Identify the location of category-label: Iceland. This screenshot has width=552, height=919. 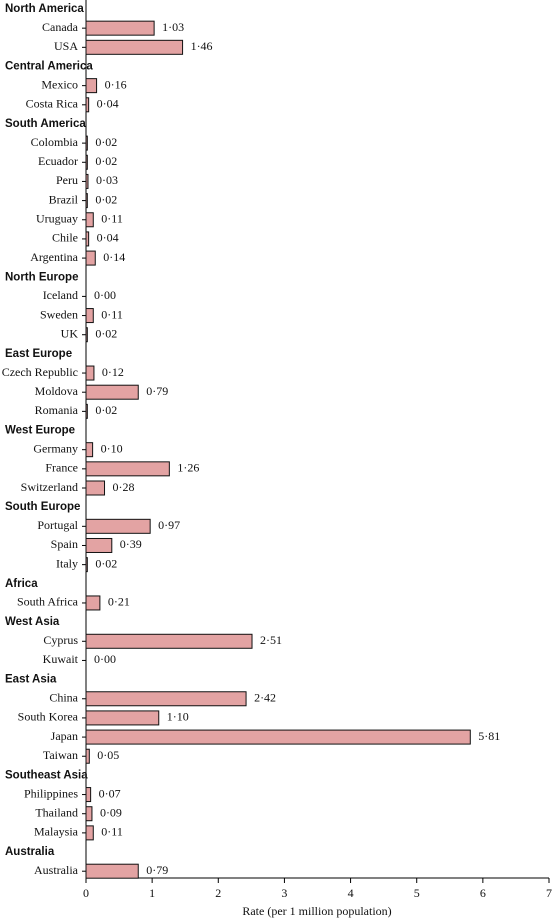
(60, 295).